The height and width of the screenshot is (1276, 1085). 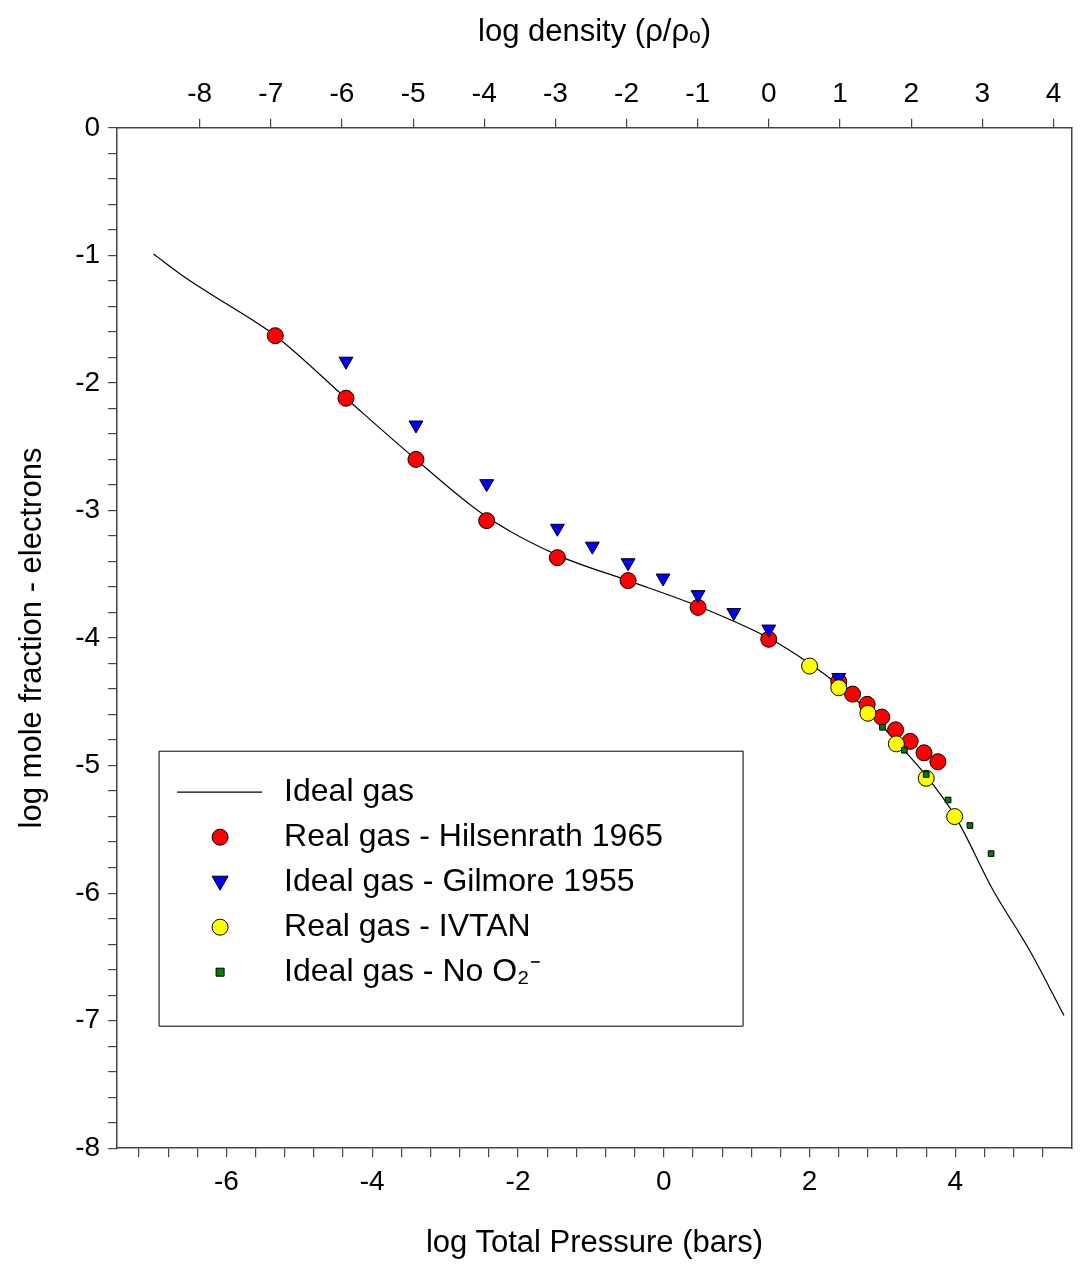 I want to click on x-tick-label: 2, so click(x=809, y=1180).